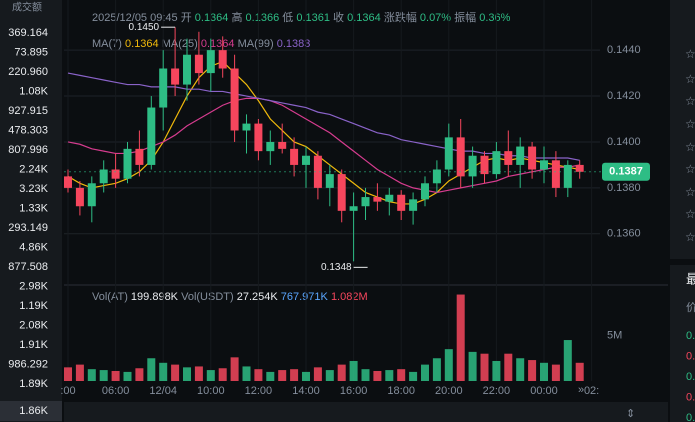  Describe the element at coordinates (349, 297) in the screenshot. I see `info-text: 1.082M` at that location.